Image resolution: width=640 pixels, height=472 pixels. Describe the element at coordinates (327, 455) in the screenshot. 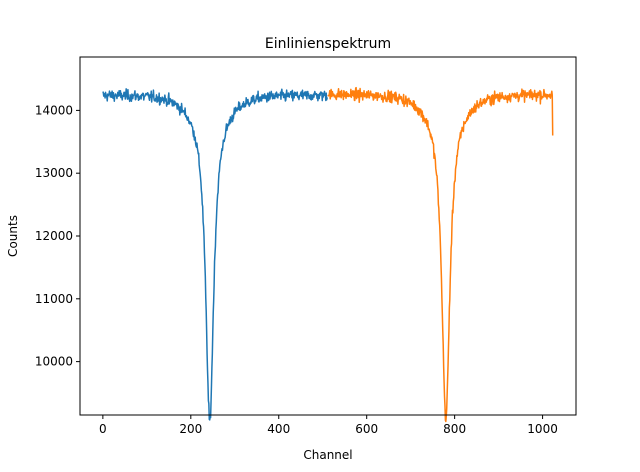

I see `x-axis-title: Channel` at that location.